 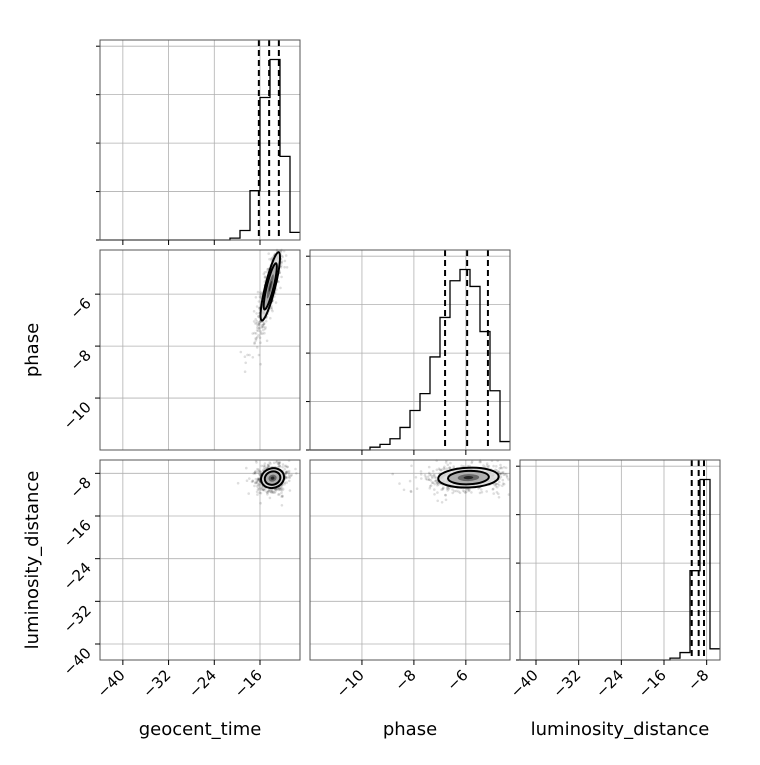 What do you see at coordinates (468, 477) in the screenshot?
I see `contour-line` at bounding box center [468, 477].